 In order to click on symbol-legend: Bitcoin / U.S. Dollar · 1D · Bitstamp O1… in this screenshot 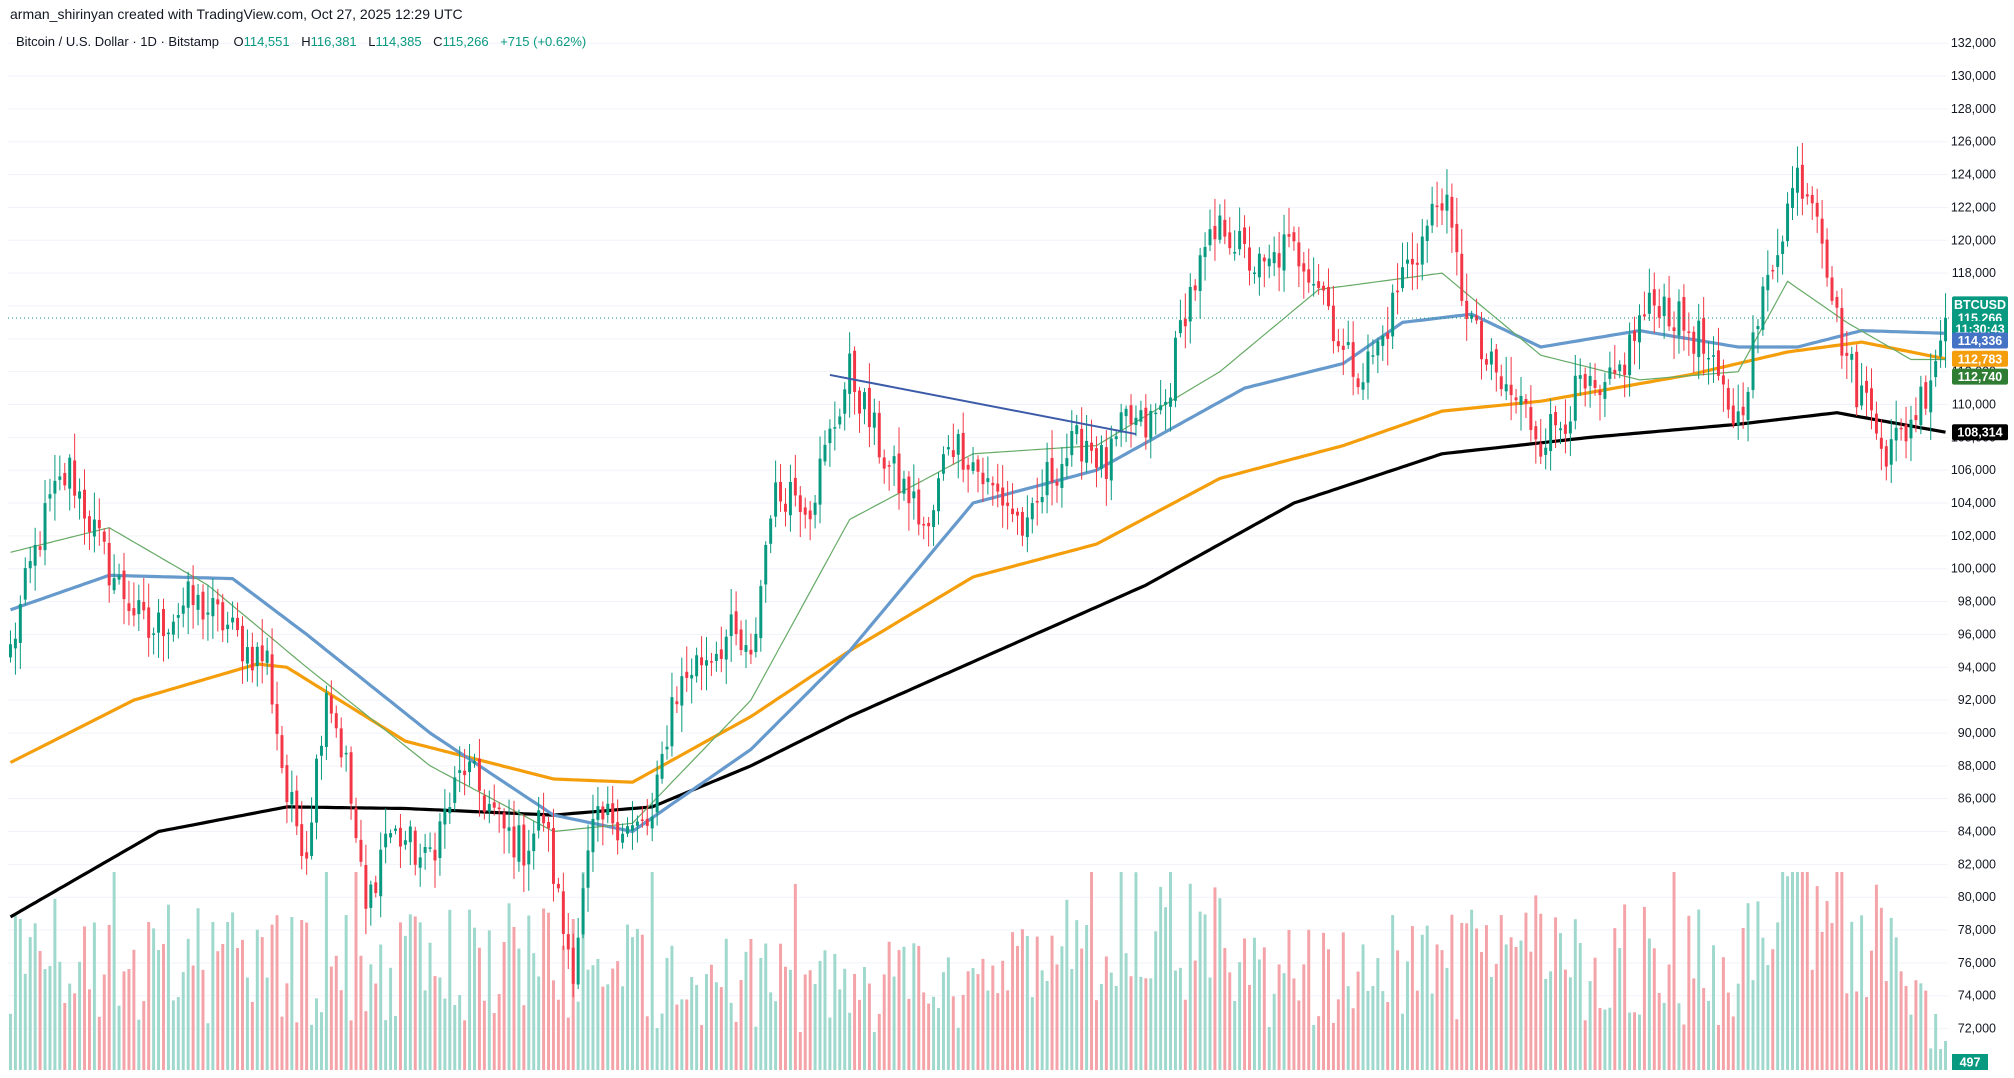, I will do `click(301, 41)`.